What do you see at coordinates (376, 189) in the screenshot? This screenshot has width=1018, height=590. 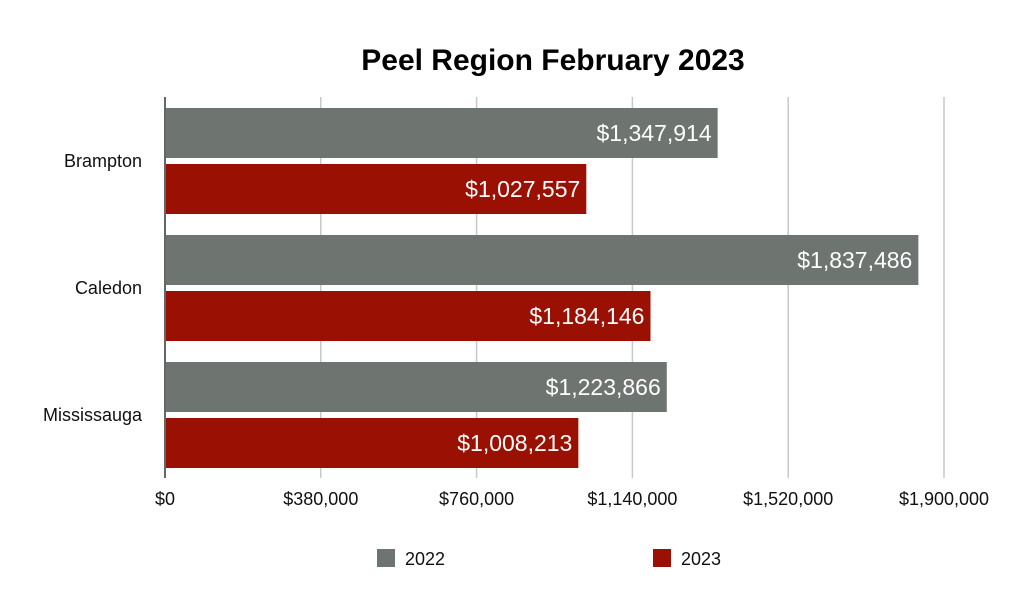 I see `bar-2023-brampton` at bounding box center [376, 189].